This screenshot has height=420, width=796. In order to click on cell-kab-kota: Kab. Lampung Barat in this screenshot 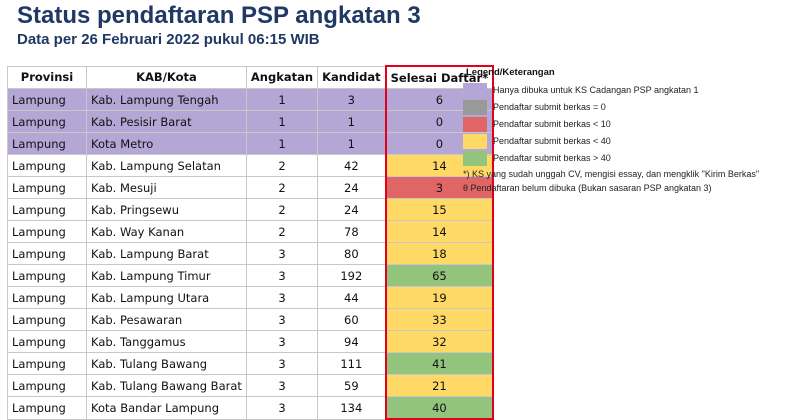, I will do `click(166, 253)`.